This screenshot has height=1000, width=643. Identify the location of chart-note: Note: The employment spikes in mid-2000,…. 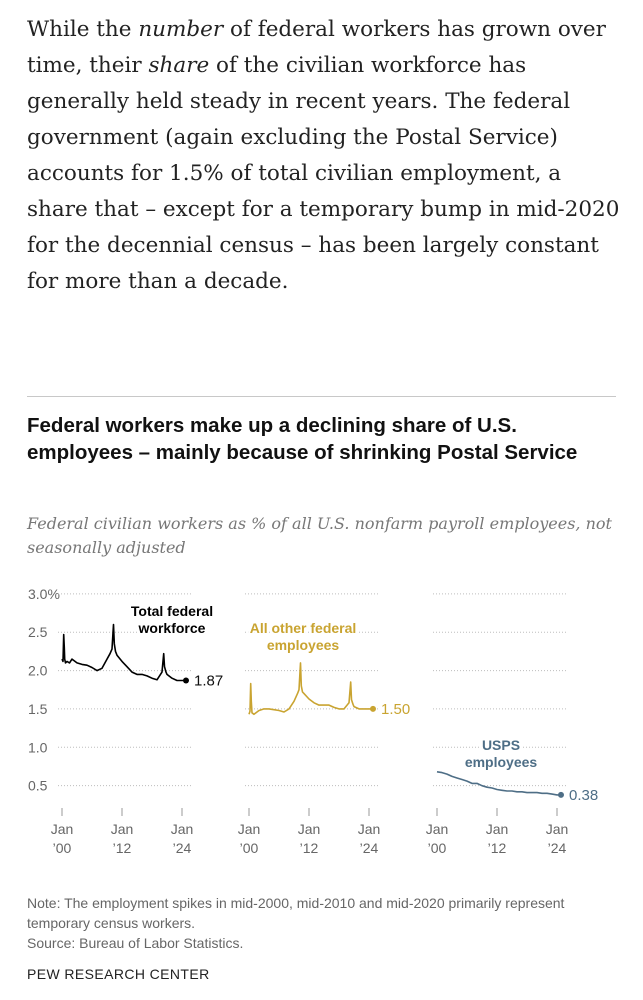
(296, 913).